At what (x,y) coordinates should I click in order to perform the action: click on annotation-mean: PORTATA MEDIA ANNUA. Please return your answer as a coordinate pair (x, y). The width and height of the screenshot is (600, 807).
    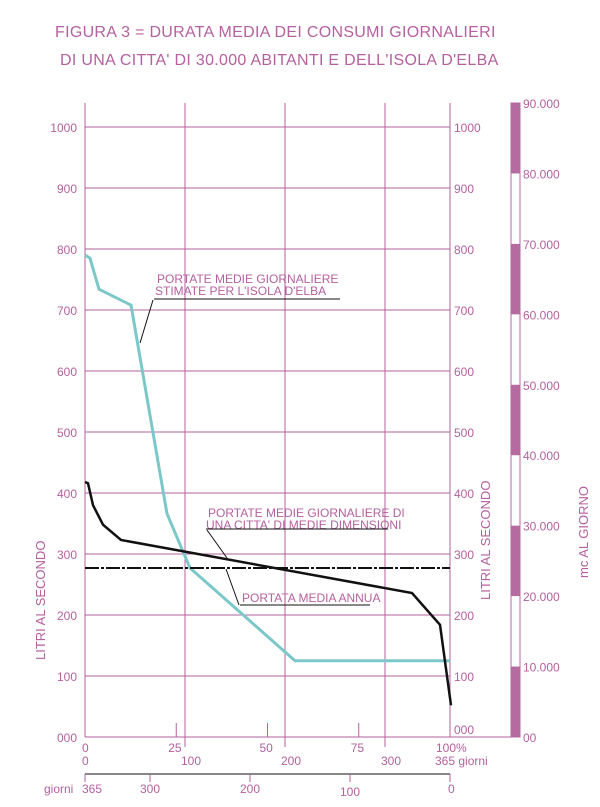
    Looking at the image, I should click on (311, 598).